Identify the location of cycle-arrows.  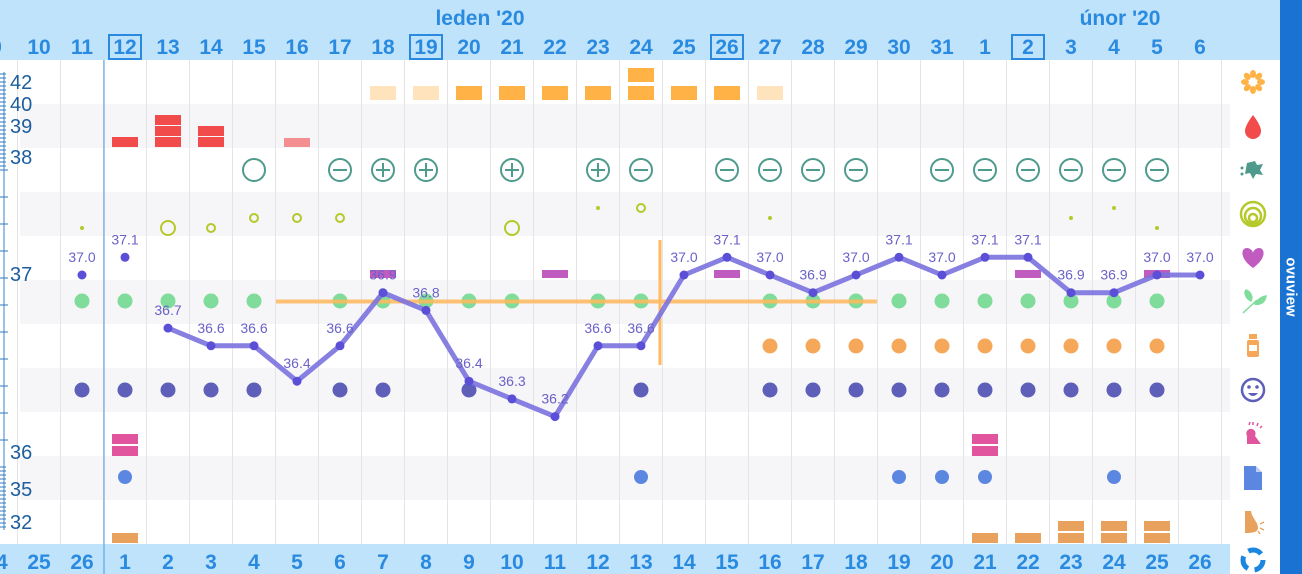
(1253, 560).